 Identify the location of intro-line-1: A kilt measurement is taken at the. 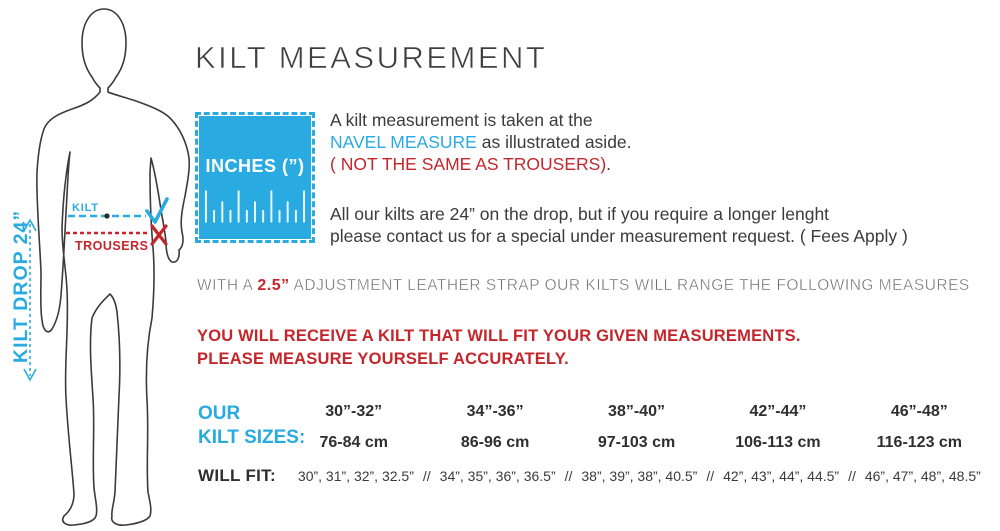
(461, 120).